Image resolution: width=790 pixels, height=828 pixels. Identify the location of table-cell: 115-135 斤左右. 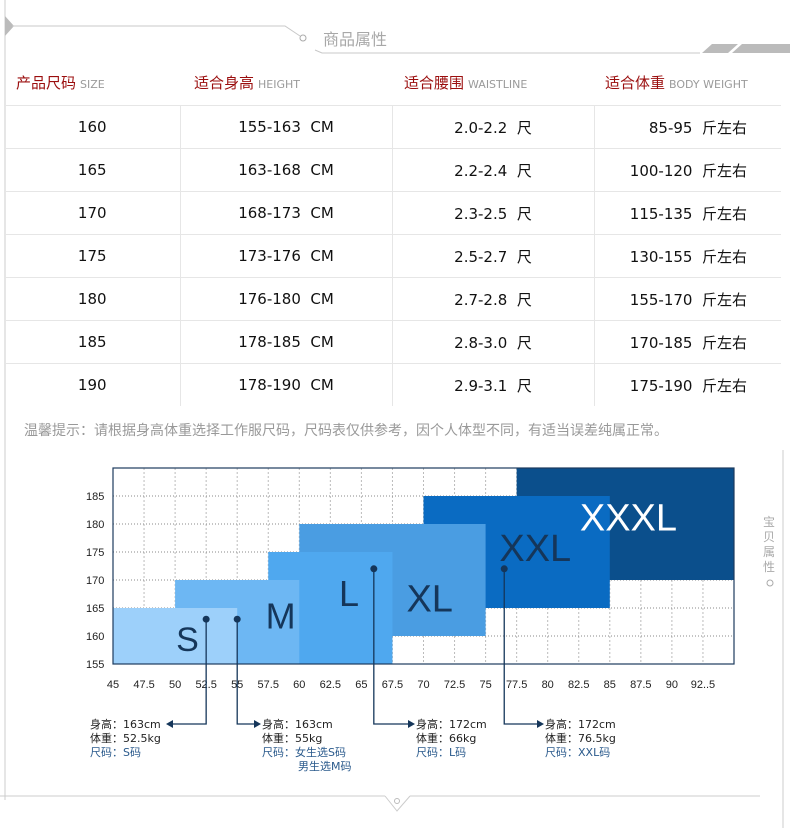
(687, 213).